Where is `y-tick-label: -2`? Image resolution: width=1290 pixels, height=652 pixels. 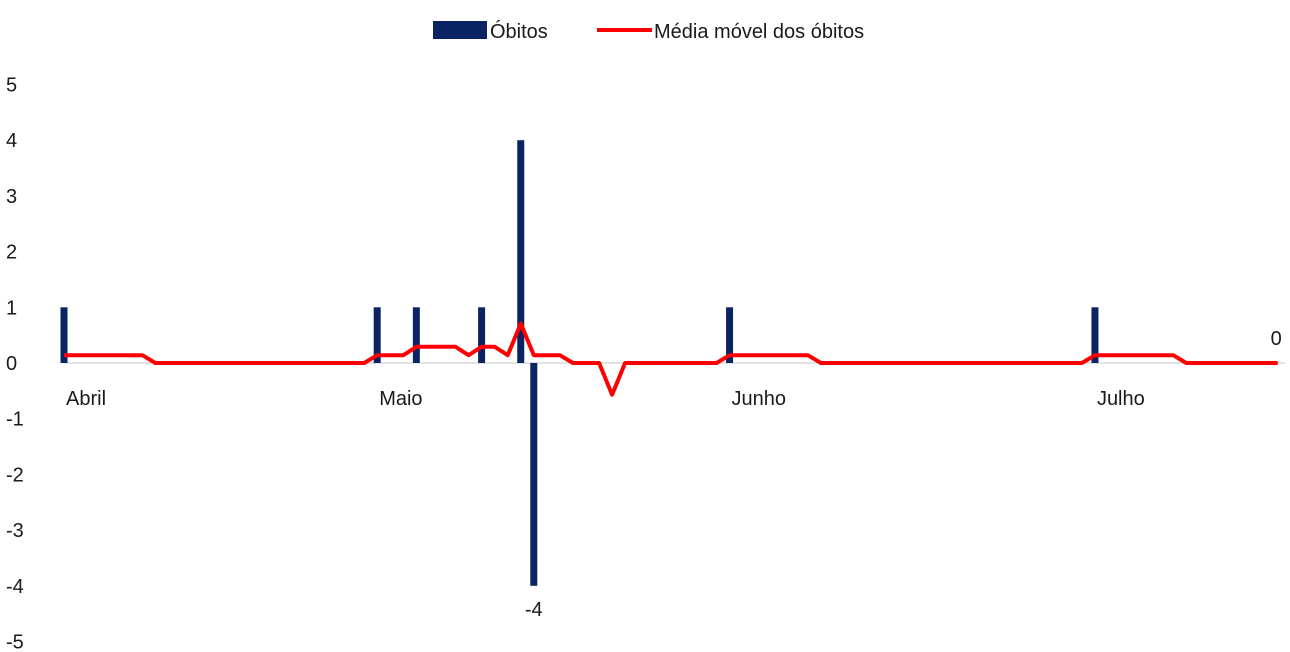
y-tick-label: -2 is located at coordinates (15, 475).